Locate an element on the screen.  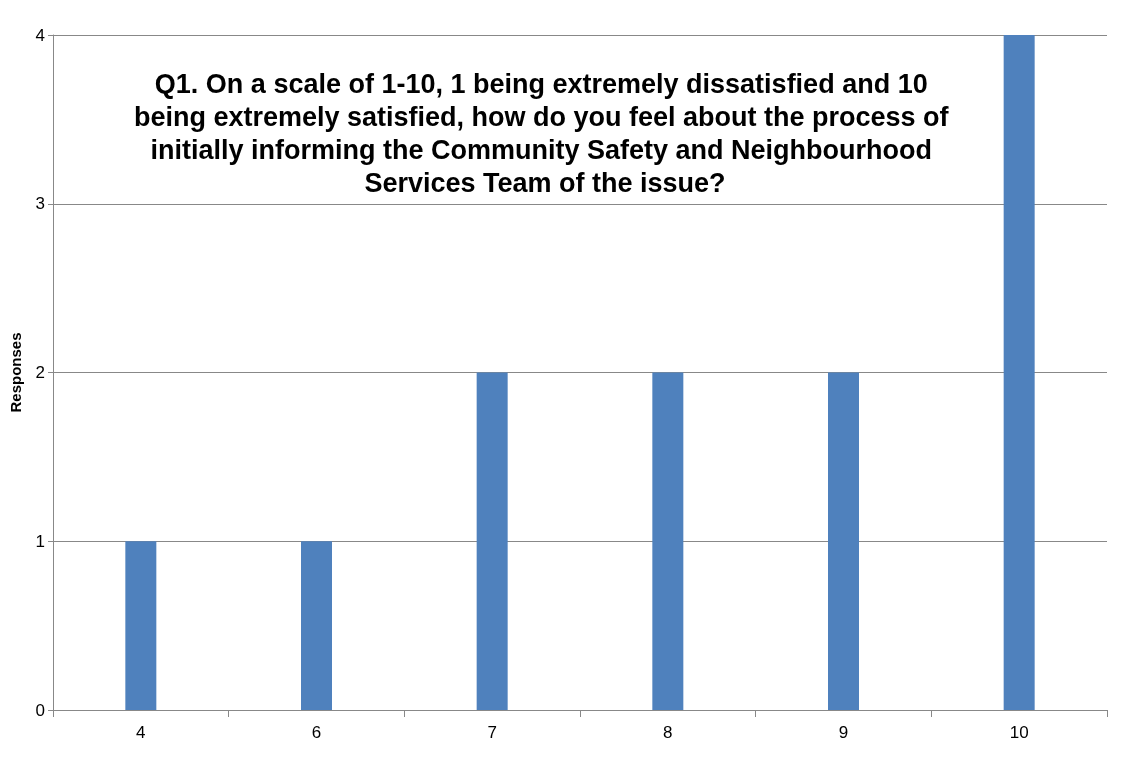
x-tick-label: 9 is located at coordinates (843, 732).